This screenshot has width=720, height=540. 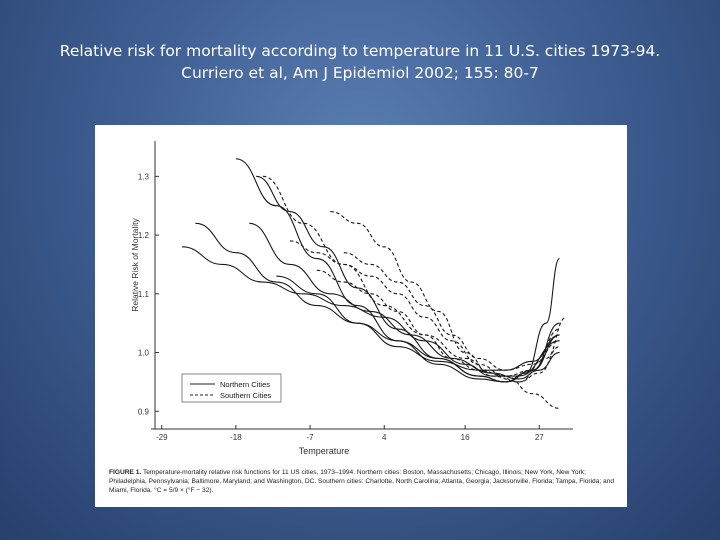 What do you see at coordinates (144, 176) in the screenshot?
I see `y-tick-label: 1.3` at bounding box center [144, 176].